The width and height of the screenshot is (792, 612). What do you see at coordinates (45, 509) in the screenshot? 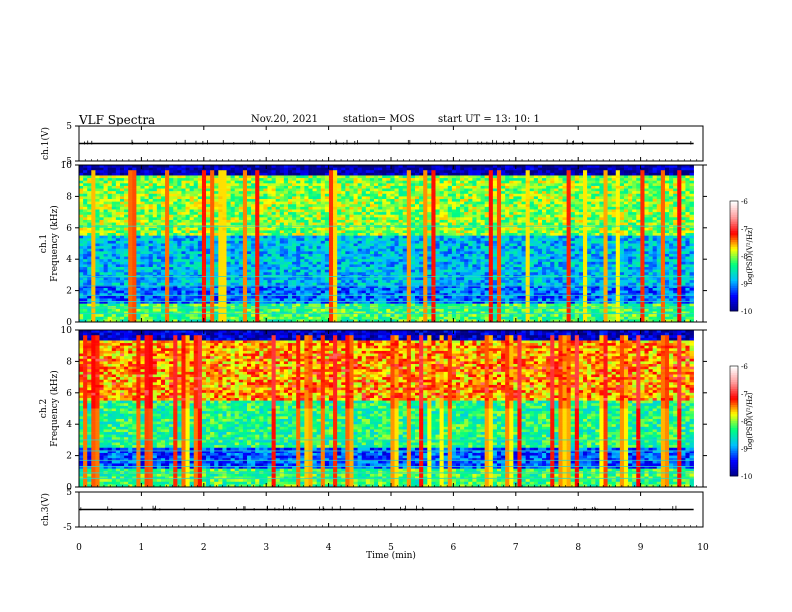
I see `y-axis-label: ch.3(V)` at bounding box center [45, 509].